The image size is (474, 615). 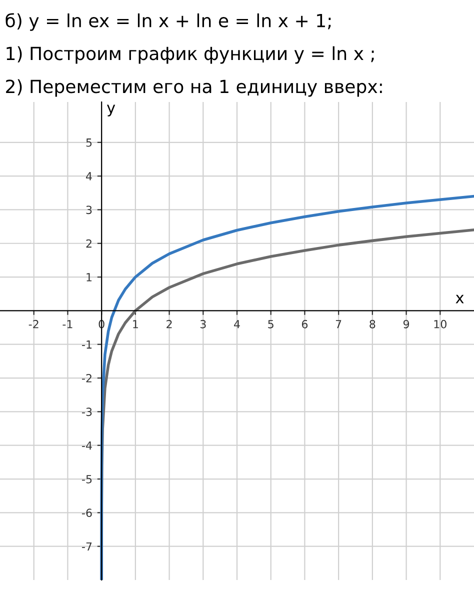 I want to click on x-tick-label: 9, so click(x=406, y=324).